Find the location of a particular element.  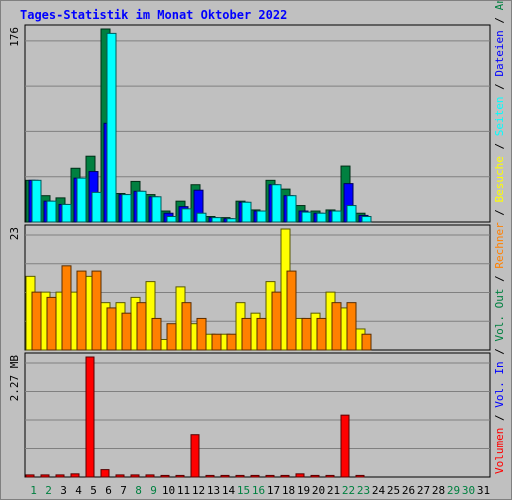

legend-seiten: Seiten is located at coordinates (499, 116).